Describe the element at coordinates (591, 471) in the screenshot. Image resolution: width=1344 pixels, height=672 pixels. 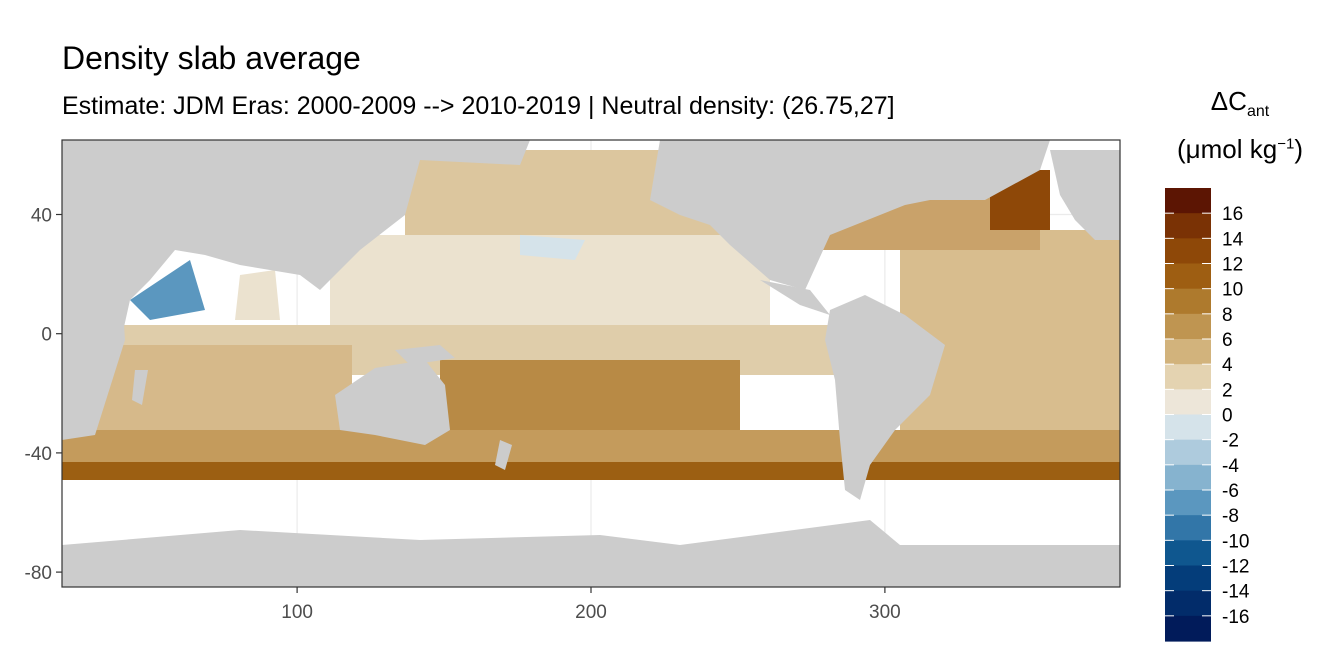
I see `ocean-band-circumpolar` at that location.